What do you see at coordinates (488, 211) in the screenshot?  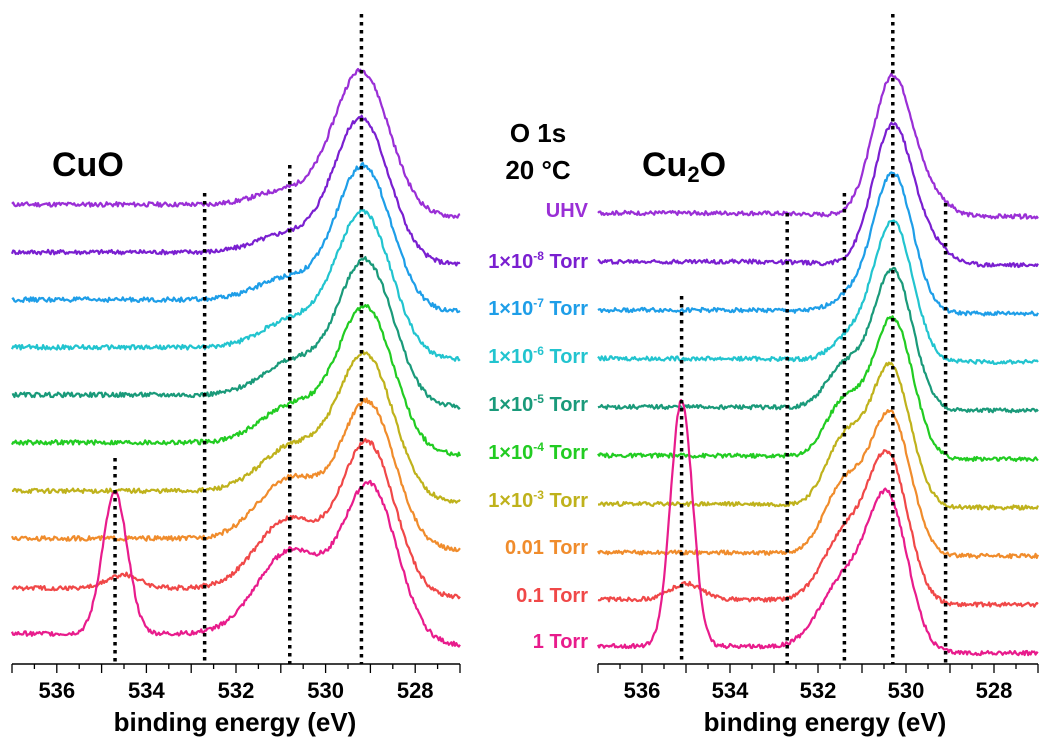 I see `pressure-label-uhv: UHV` at bounding box center [488, 211].